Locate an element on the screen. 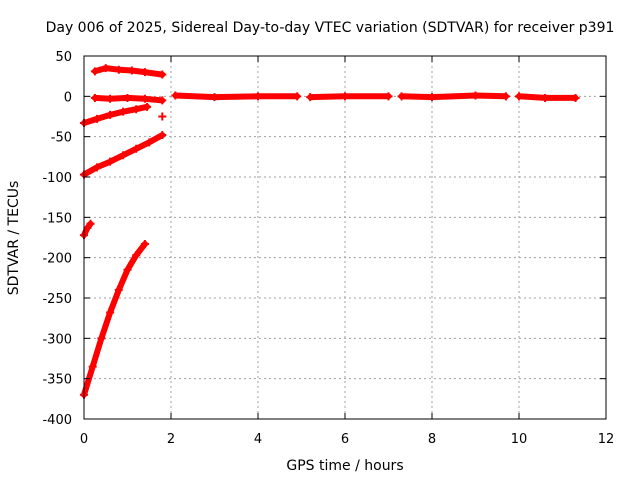 This screenshot has width=640, height=480. x-tick-label: 4 is located at coordinates (258, 439).